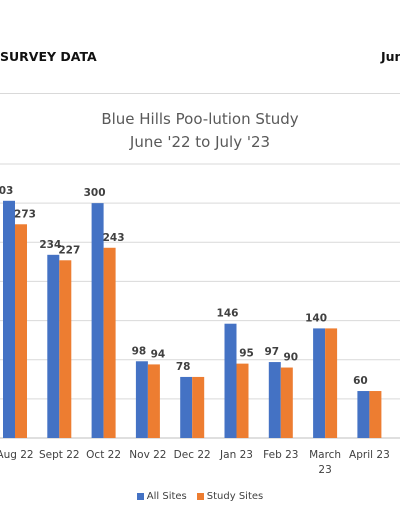  What do you see at coordinates (200, 119) in the screenshot?
I see `chart-title: Blue Hills Poo-lution Study` at bounding box center [200, 119].